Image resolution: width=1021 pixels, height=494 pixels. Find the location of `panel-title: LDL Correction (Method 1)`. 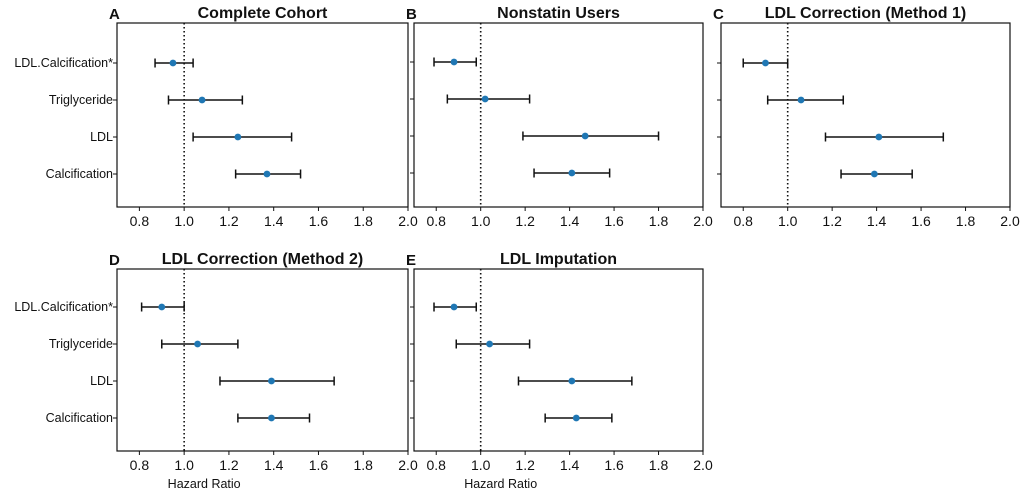

panel-title: LDL Correction (Method 1) is located at coordinates (865, 13).